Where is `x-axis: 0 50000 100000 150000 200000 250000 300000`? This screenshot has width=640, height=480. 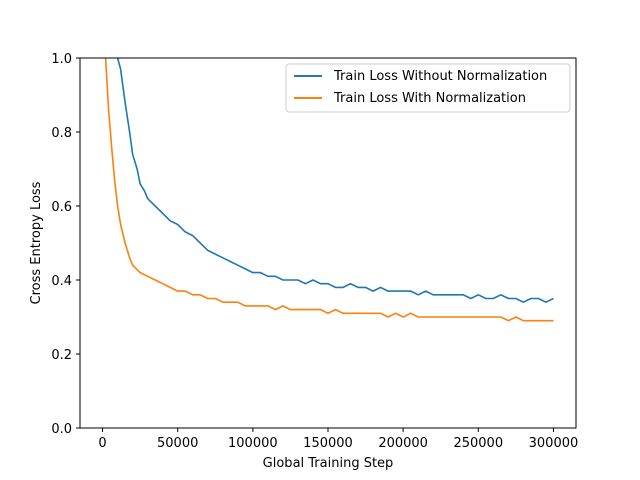
x-axis: 0 50000 100000 150000 200000 250000 300000 is located at coordinates (338, 439).